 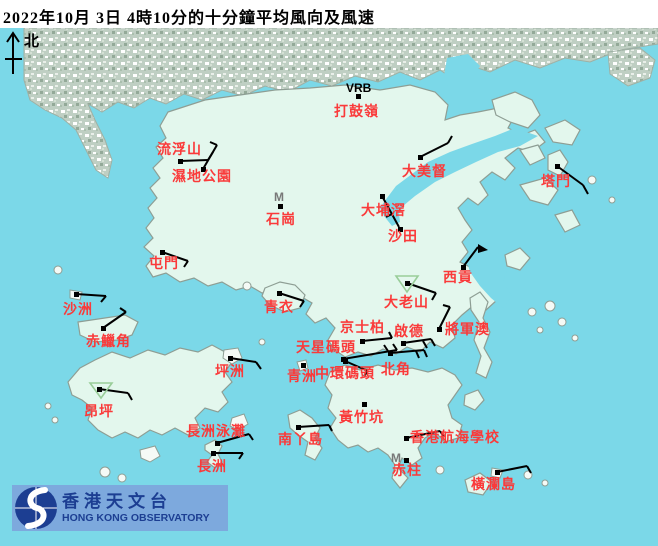 I want to click on station-label-stanley: 赤柱, so click(x=407, y=470).